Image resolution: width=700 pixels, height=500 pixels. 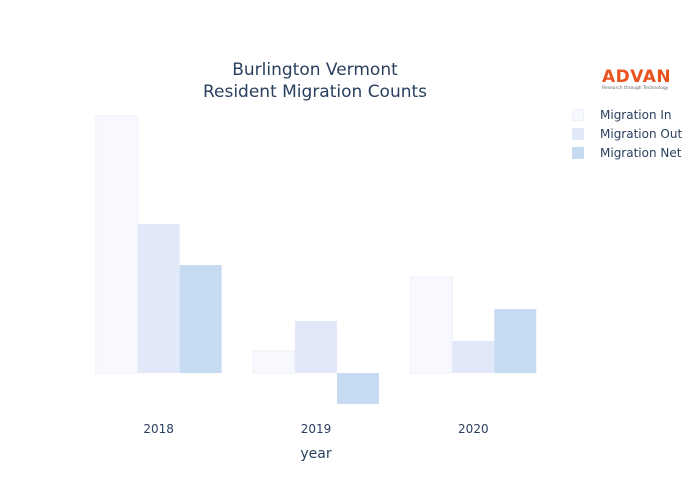 What do you see at coordinates (315, 70) in the screenshot?
I see `title-line-1: Burlington Vermont` at bounding box center [315, 70].